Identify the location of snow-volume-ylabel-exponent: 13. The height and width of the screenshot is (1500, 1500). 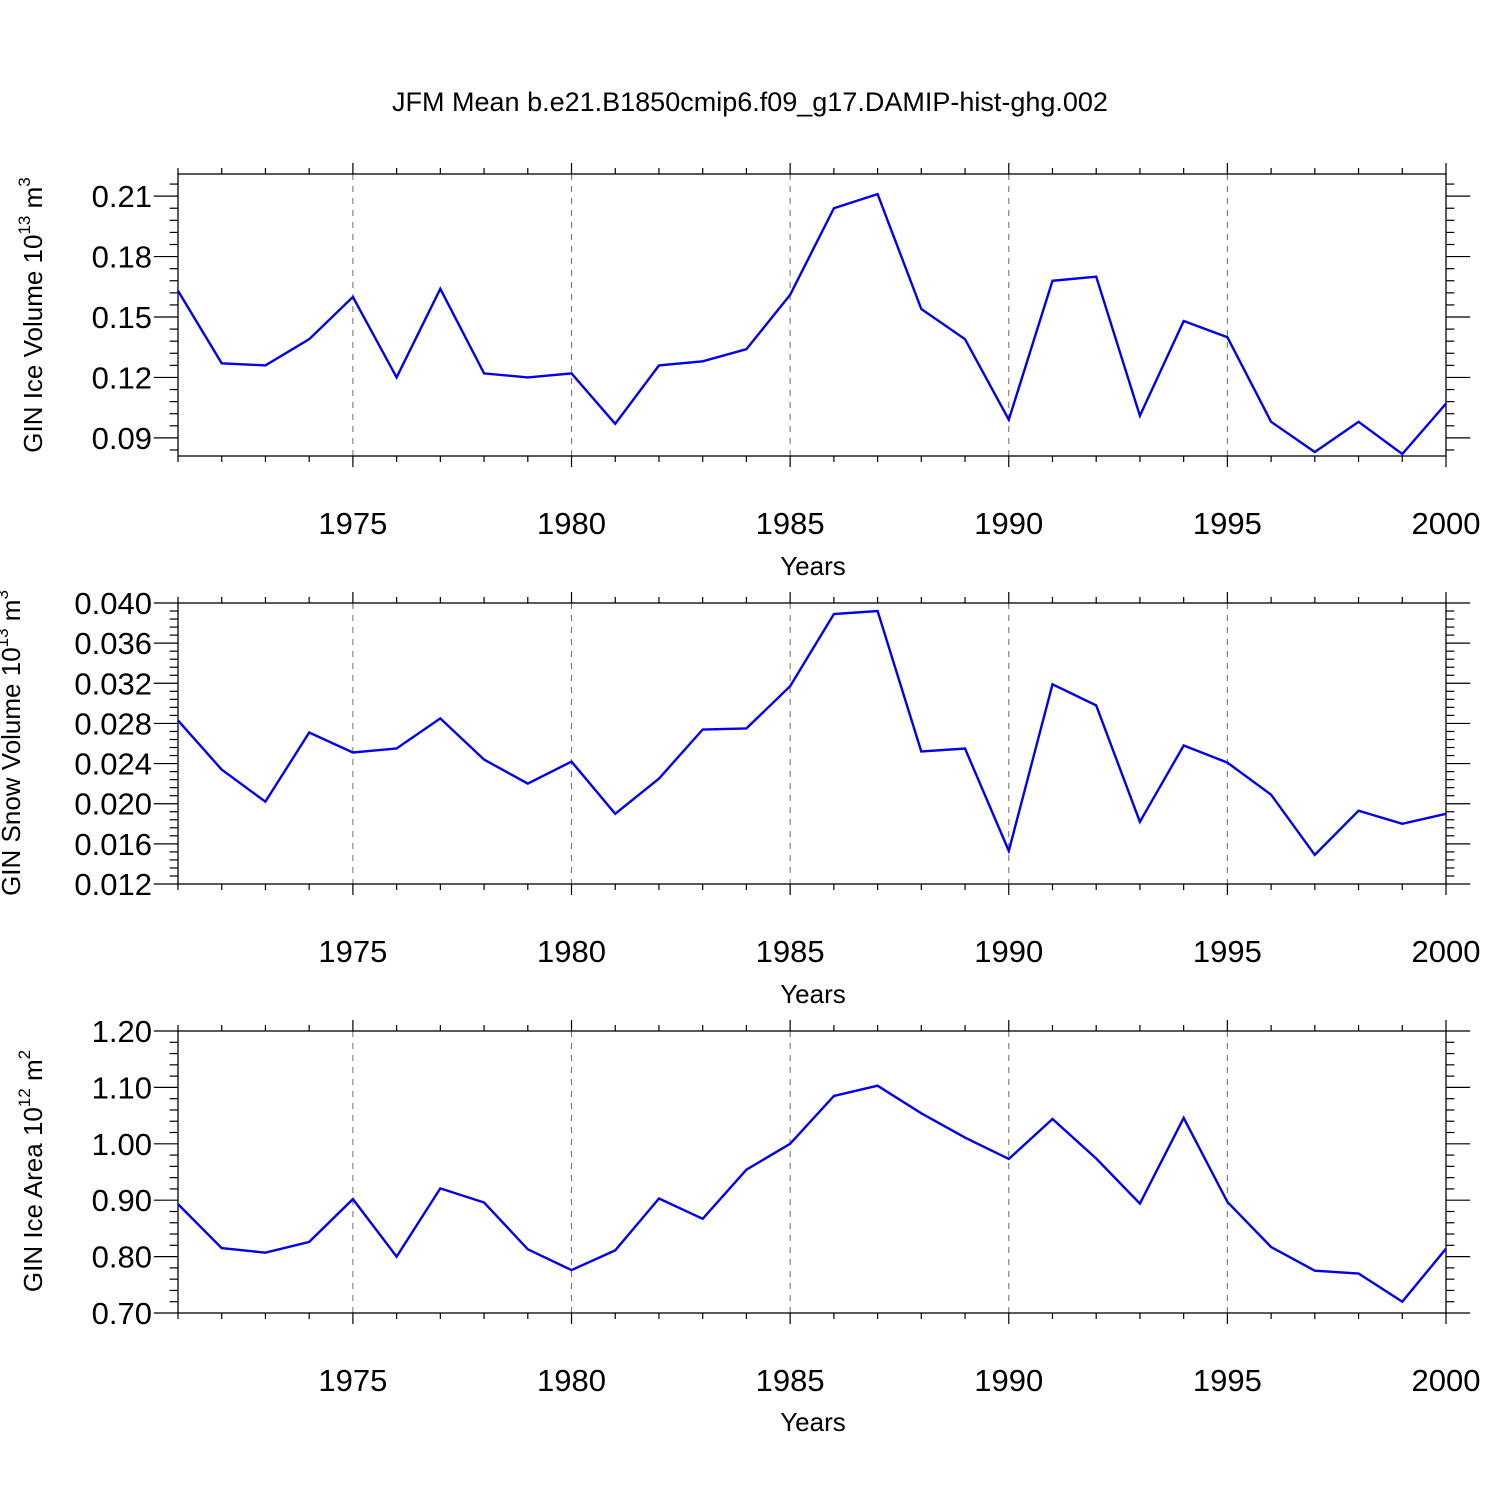
(6, 637).